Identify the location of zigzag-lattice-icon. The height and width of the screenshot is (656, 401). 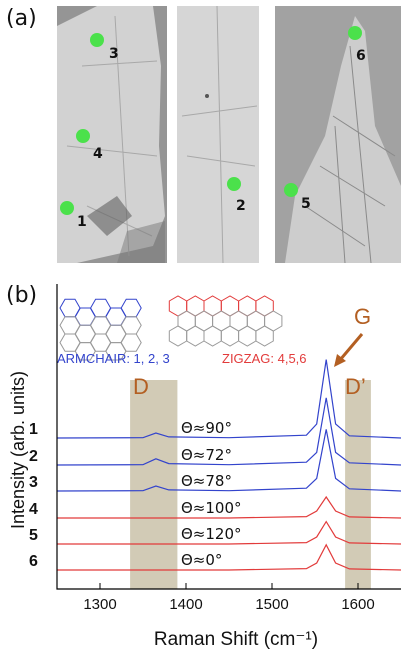
(225, 321).